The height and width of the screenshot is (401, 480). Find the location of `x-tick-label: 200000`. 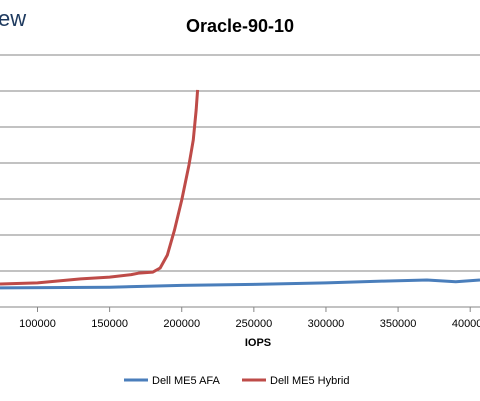

x-tick-label: 200000 is located at coordinates (181, 324).